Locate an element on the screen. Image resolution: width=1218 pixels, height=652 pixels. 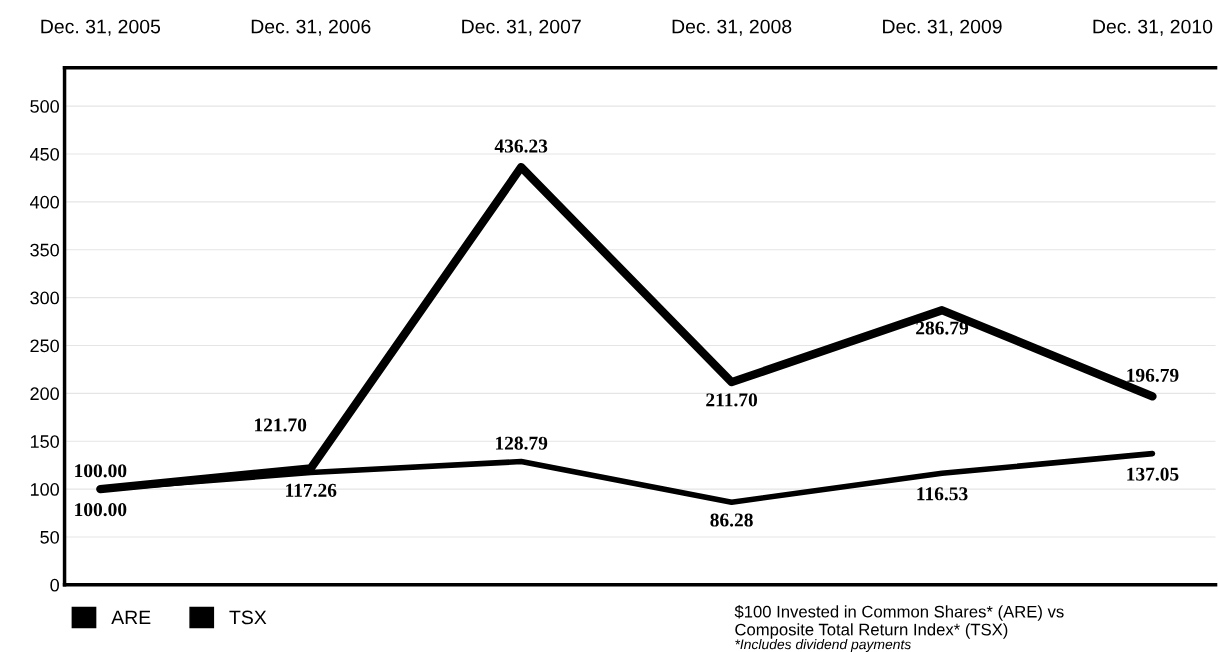
legend-label: ARE is located at coordinates (131, 617).